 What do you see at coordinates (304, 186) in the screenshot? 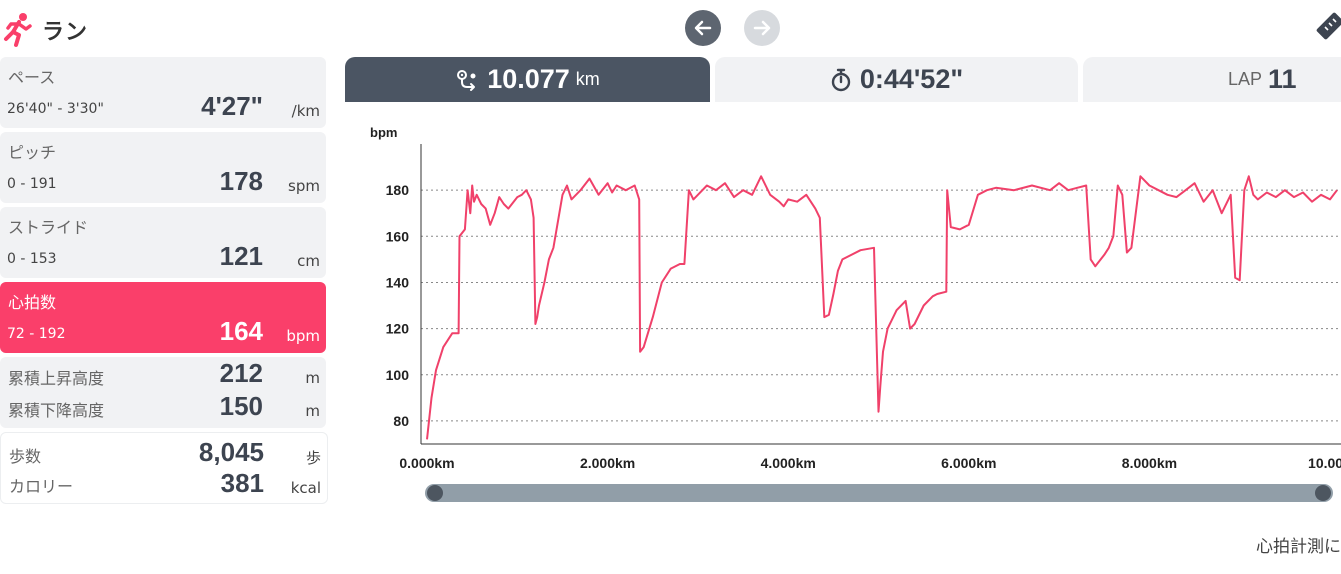
I see `stat-unit: spm` at bounding box center [304, 186].